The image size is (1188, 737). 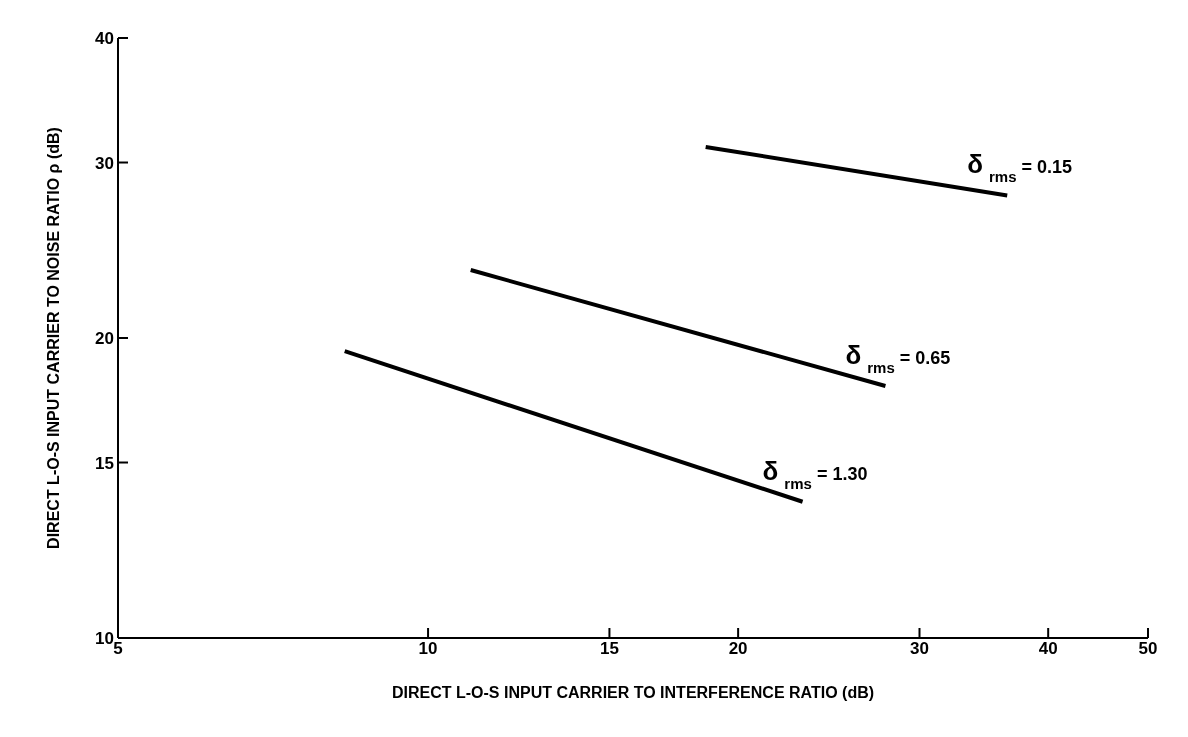 What do you see at coordinates (1020, 167) in the screenshot?
I see `series-label: δ$_{rms}$ = 0.15` at bounding box center [1020, 167].